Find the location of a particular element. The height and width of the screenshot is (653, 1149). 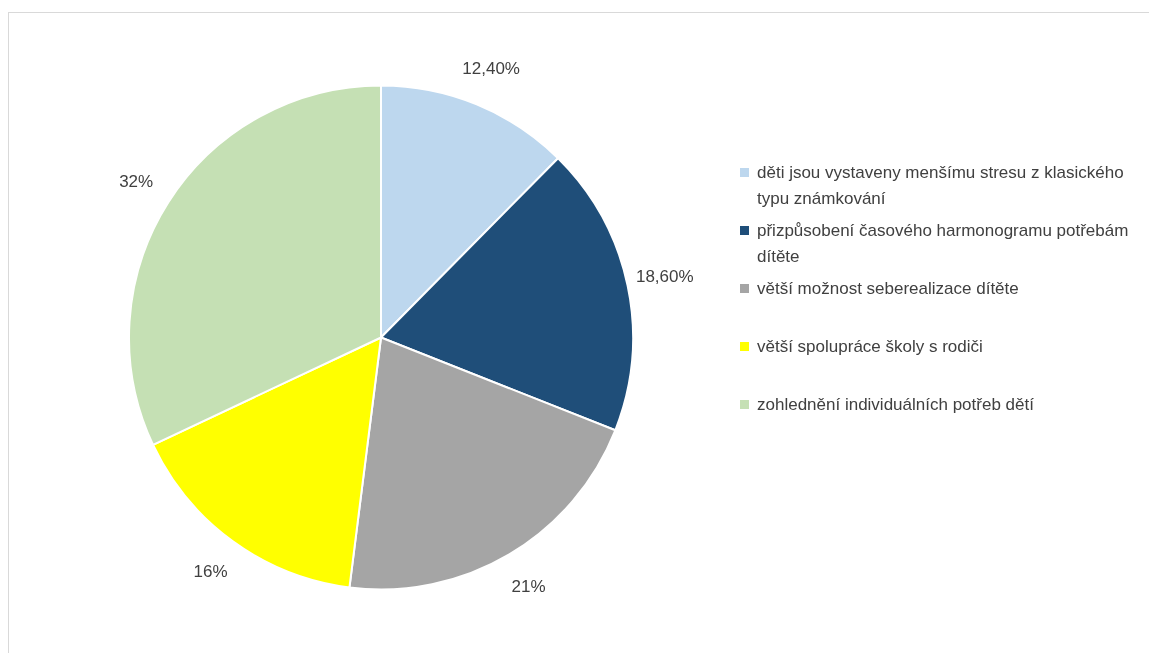

data-label: 12,40% is located at coordinates (491, 68).